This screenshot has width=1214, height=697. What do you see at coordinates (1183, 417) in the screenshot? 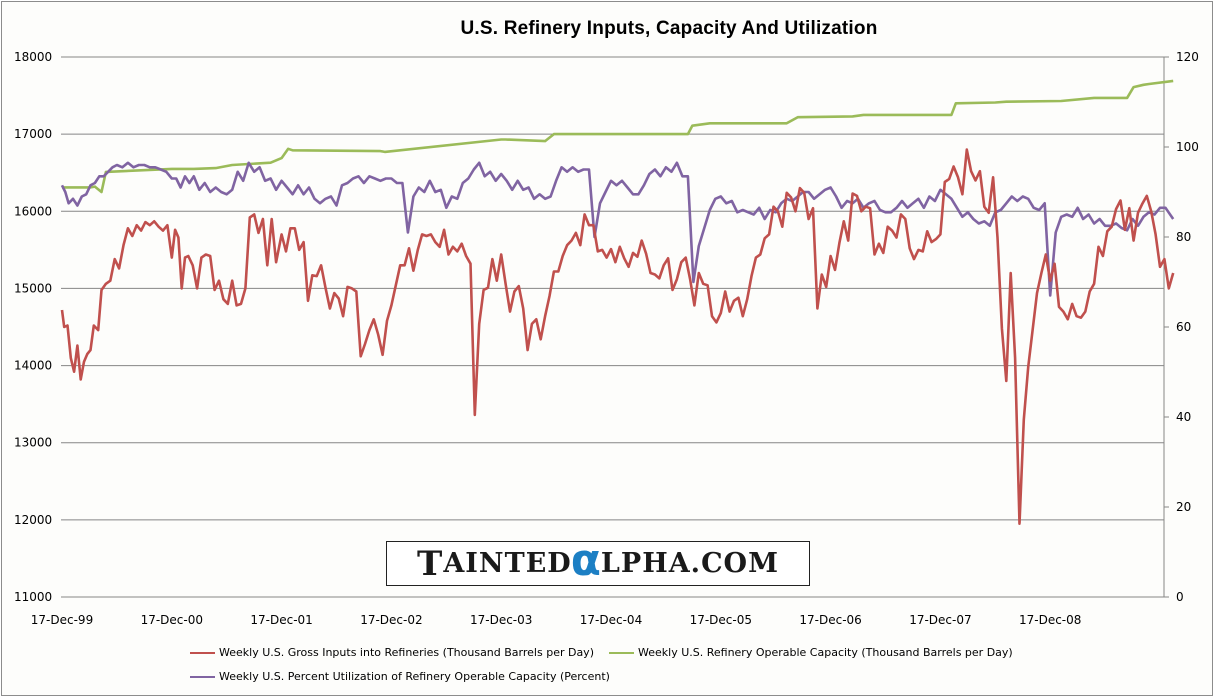
I see `y2-tick-label: 40` at bounding box center [1183, 417].